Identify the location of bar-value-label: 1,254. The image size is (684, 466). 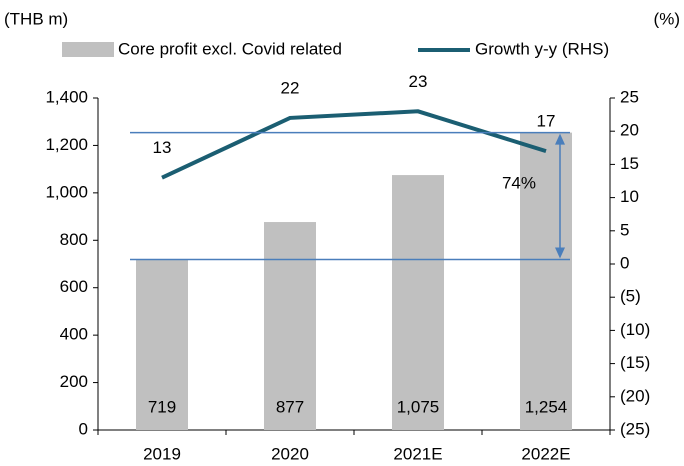
(546, 406).